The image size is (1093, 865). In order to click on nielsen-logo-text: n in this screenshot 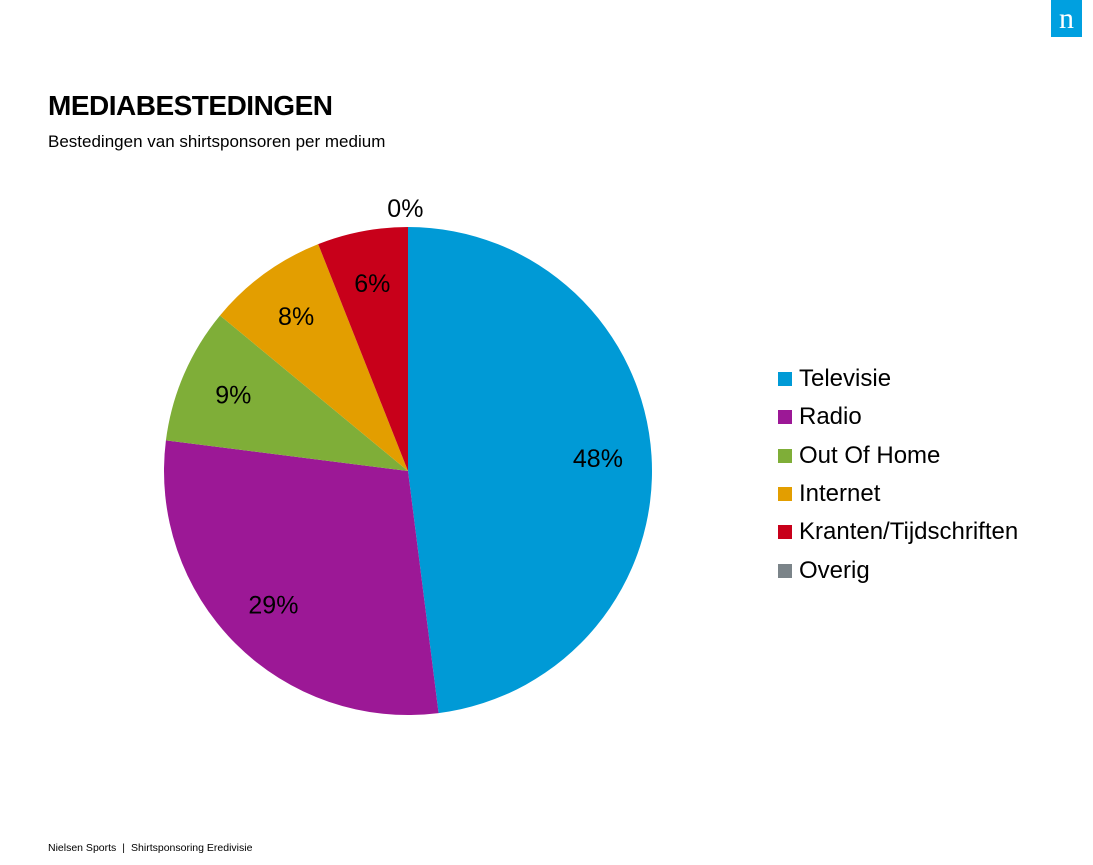, I will do `click(1066, 18)`.